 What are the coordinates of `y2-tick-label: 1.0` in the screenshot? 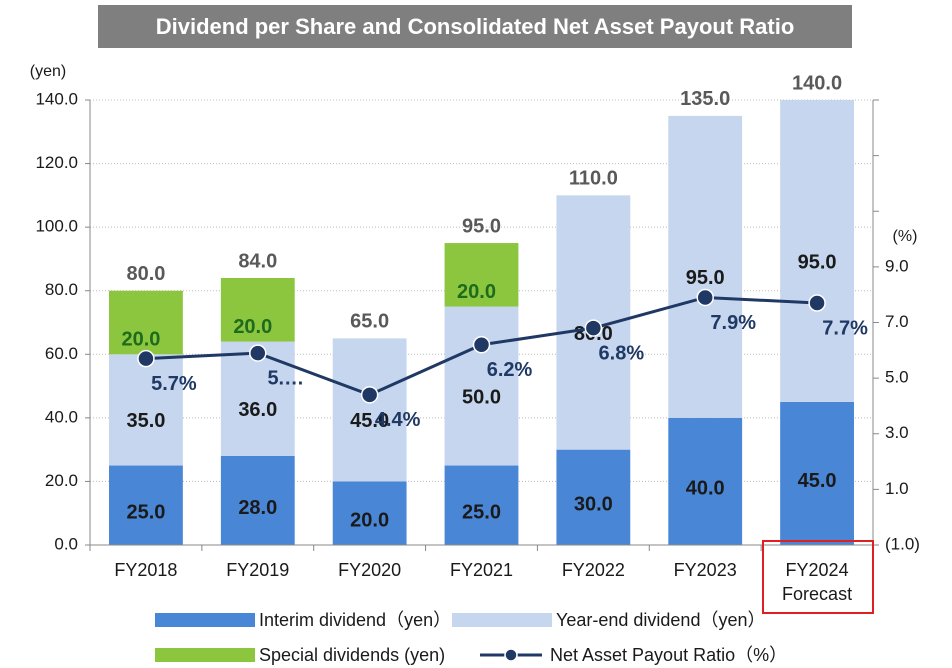 It's located at (897, 488).